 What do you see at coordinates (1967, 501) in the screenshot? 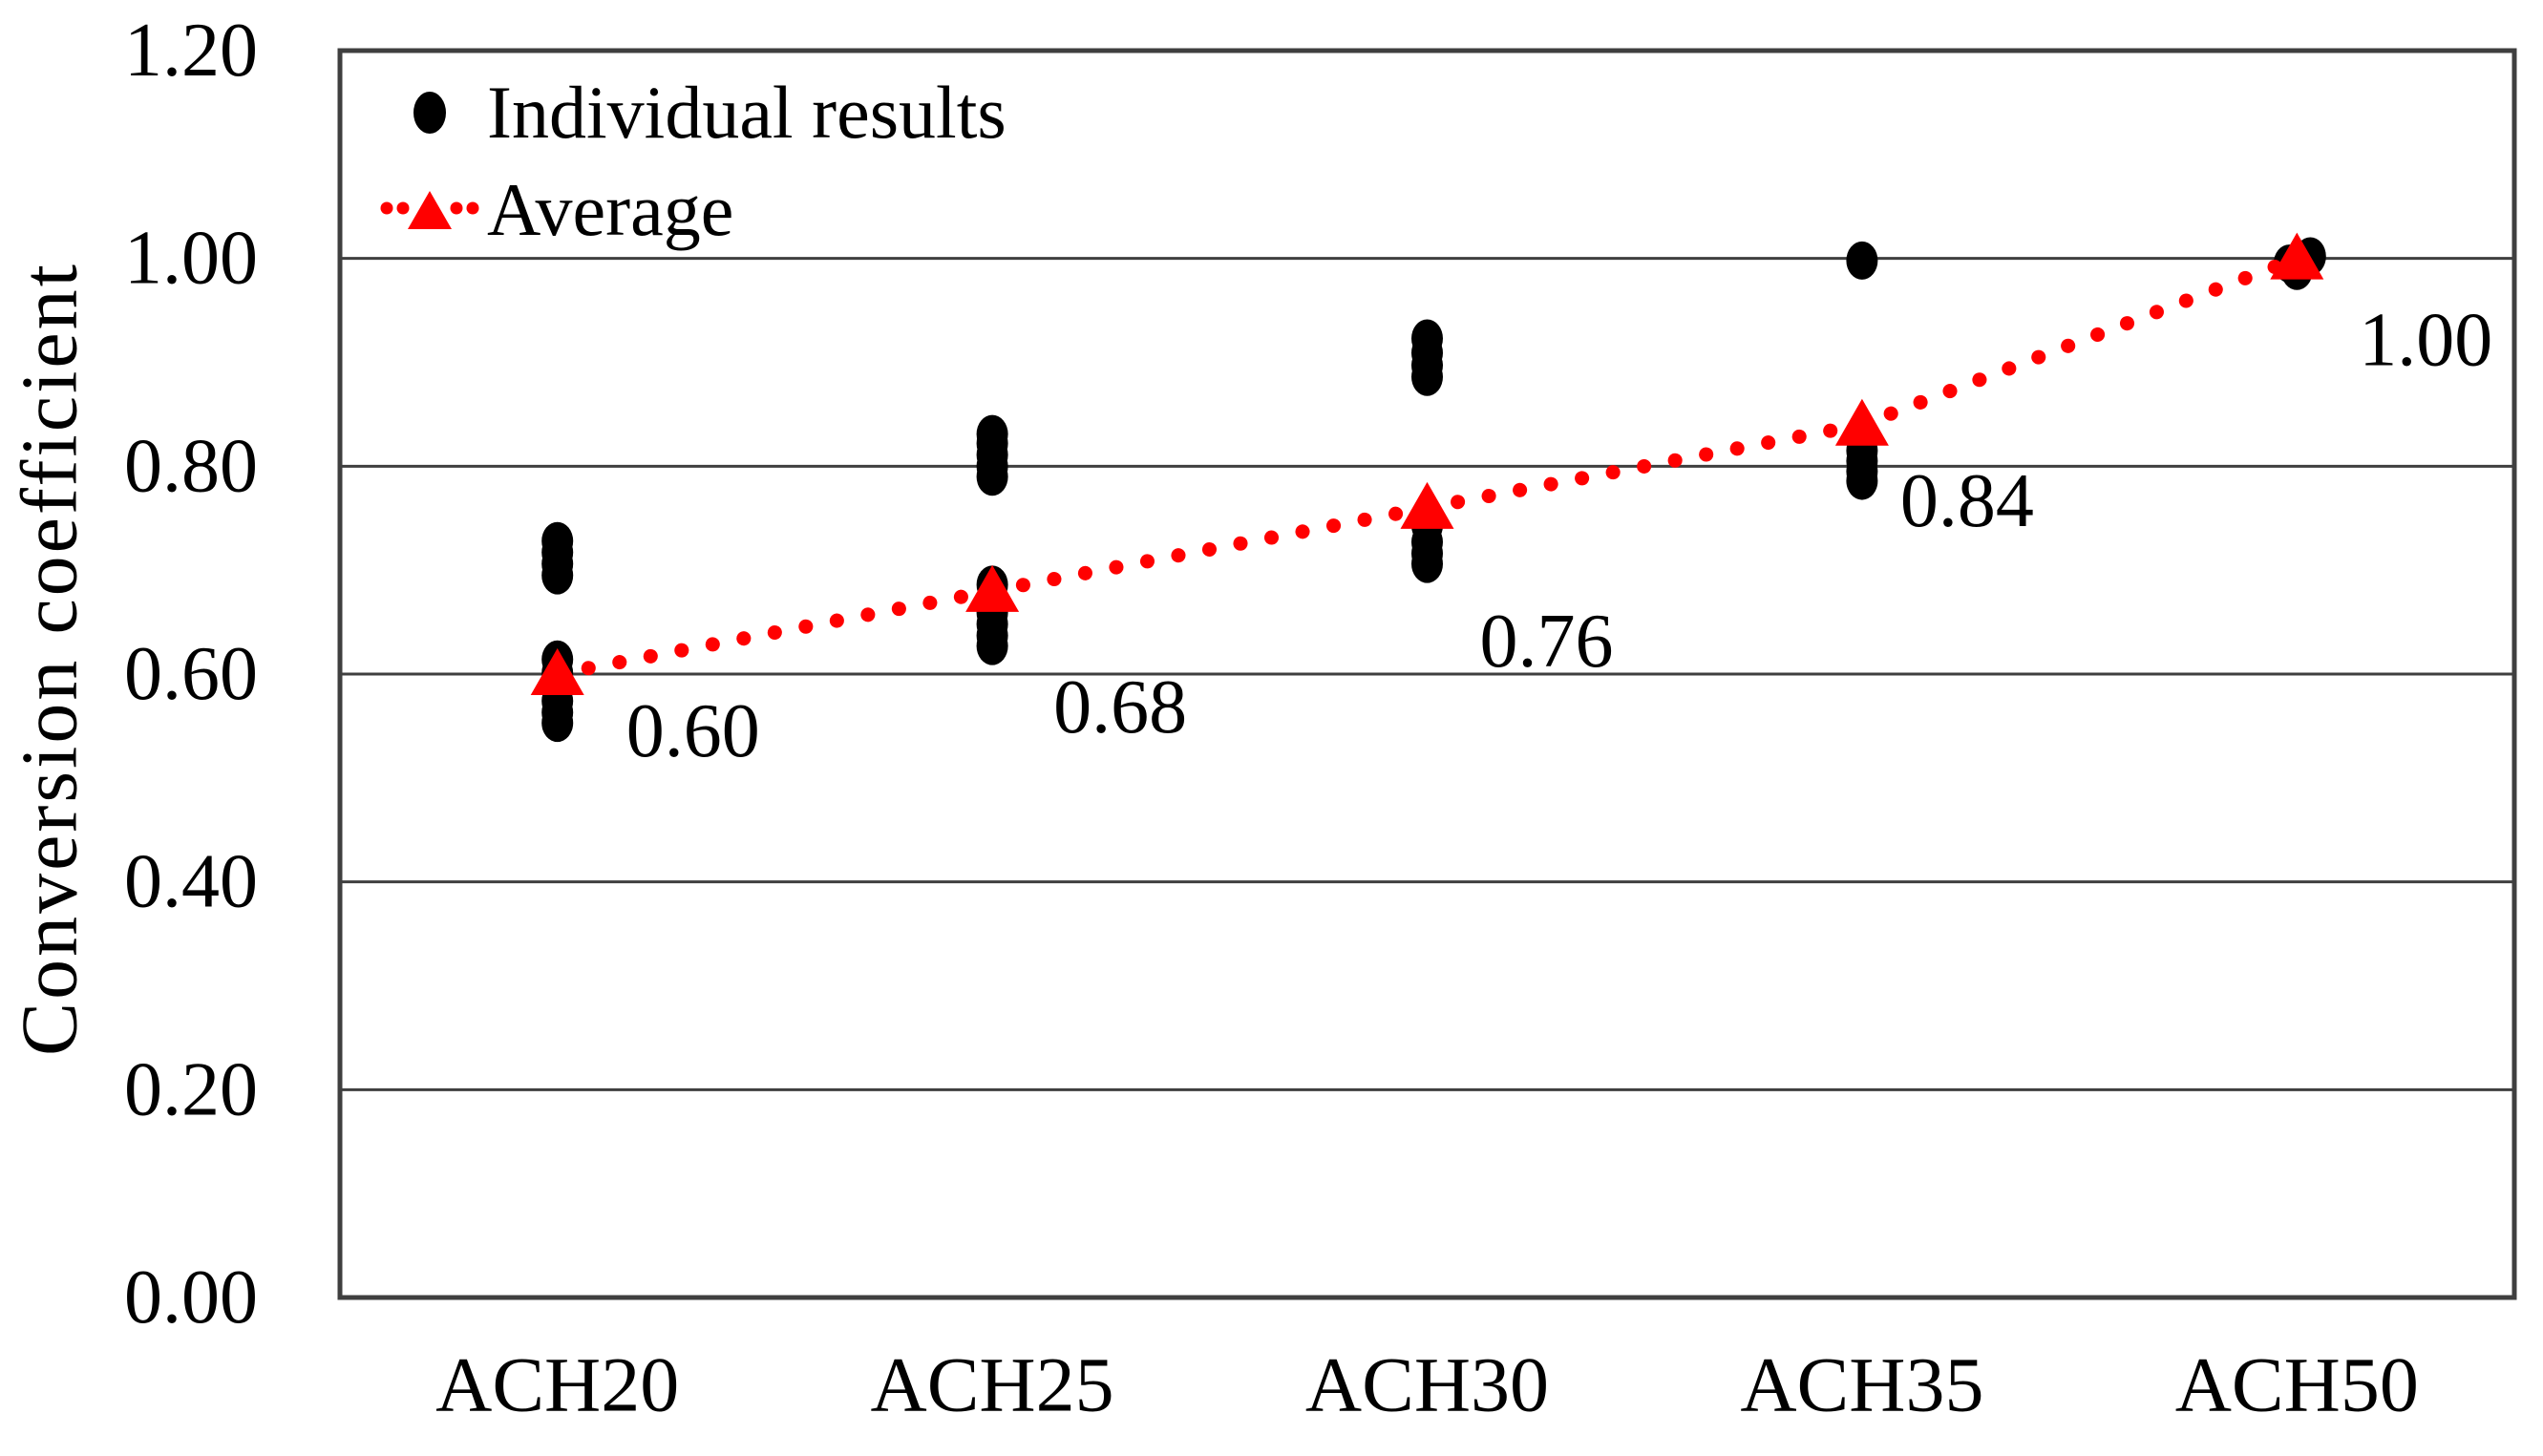
I see `data-label: 0.84` at bounding box center [1967, 501].